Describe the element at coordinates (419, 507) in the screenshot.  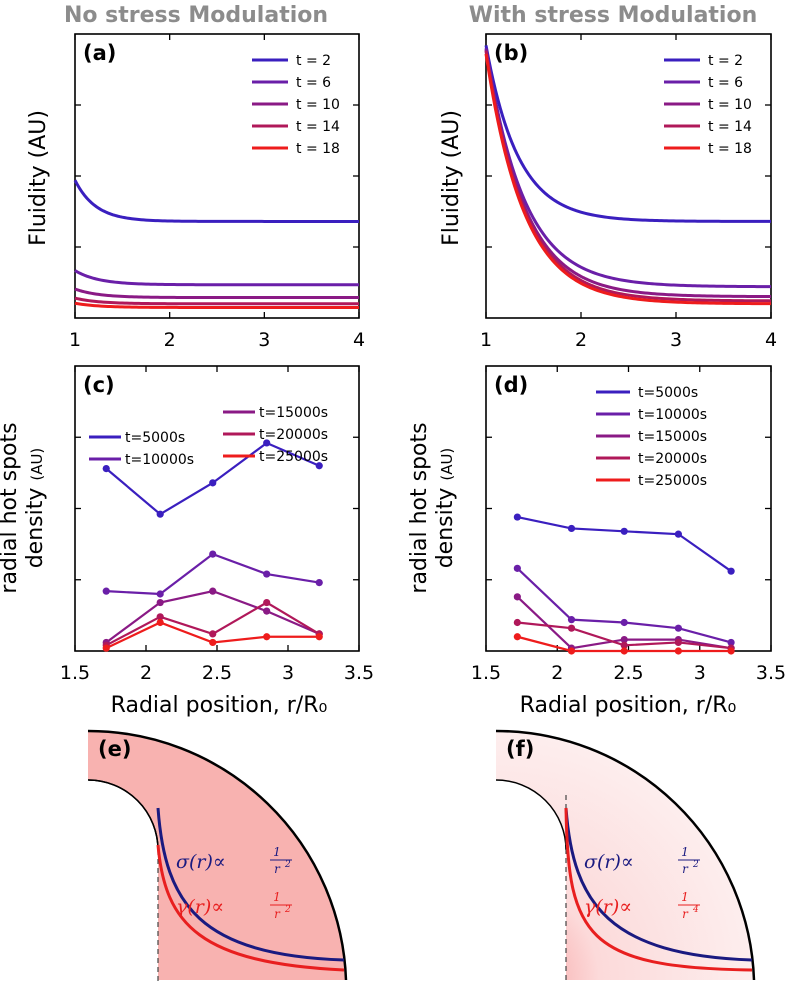
I see `ylabel-line: radial hot spots` at that location.